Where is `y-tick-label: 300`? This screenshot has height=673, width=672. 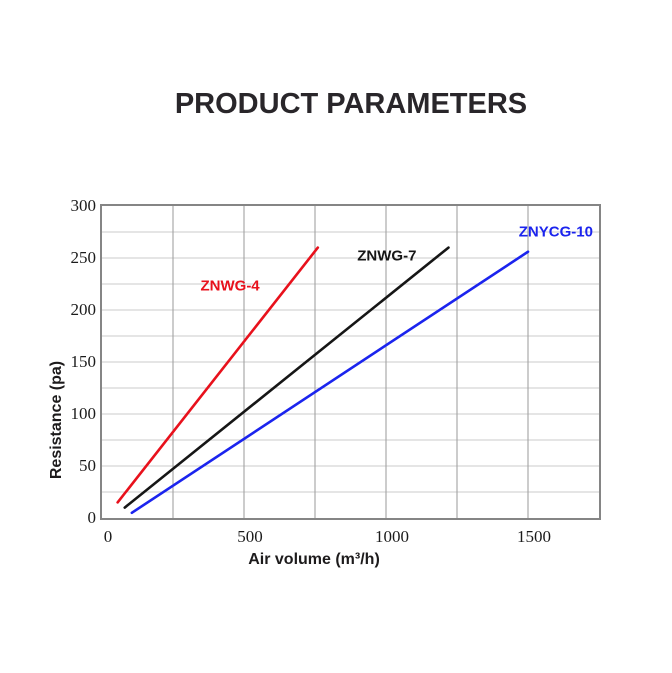 y-tick-label: 300 is located at coordinates (83, 205).